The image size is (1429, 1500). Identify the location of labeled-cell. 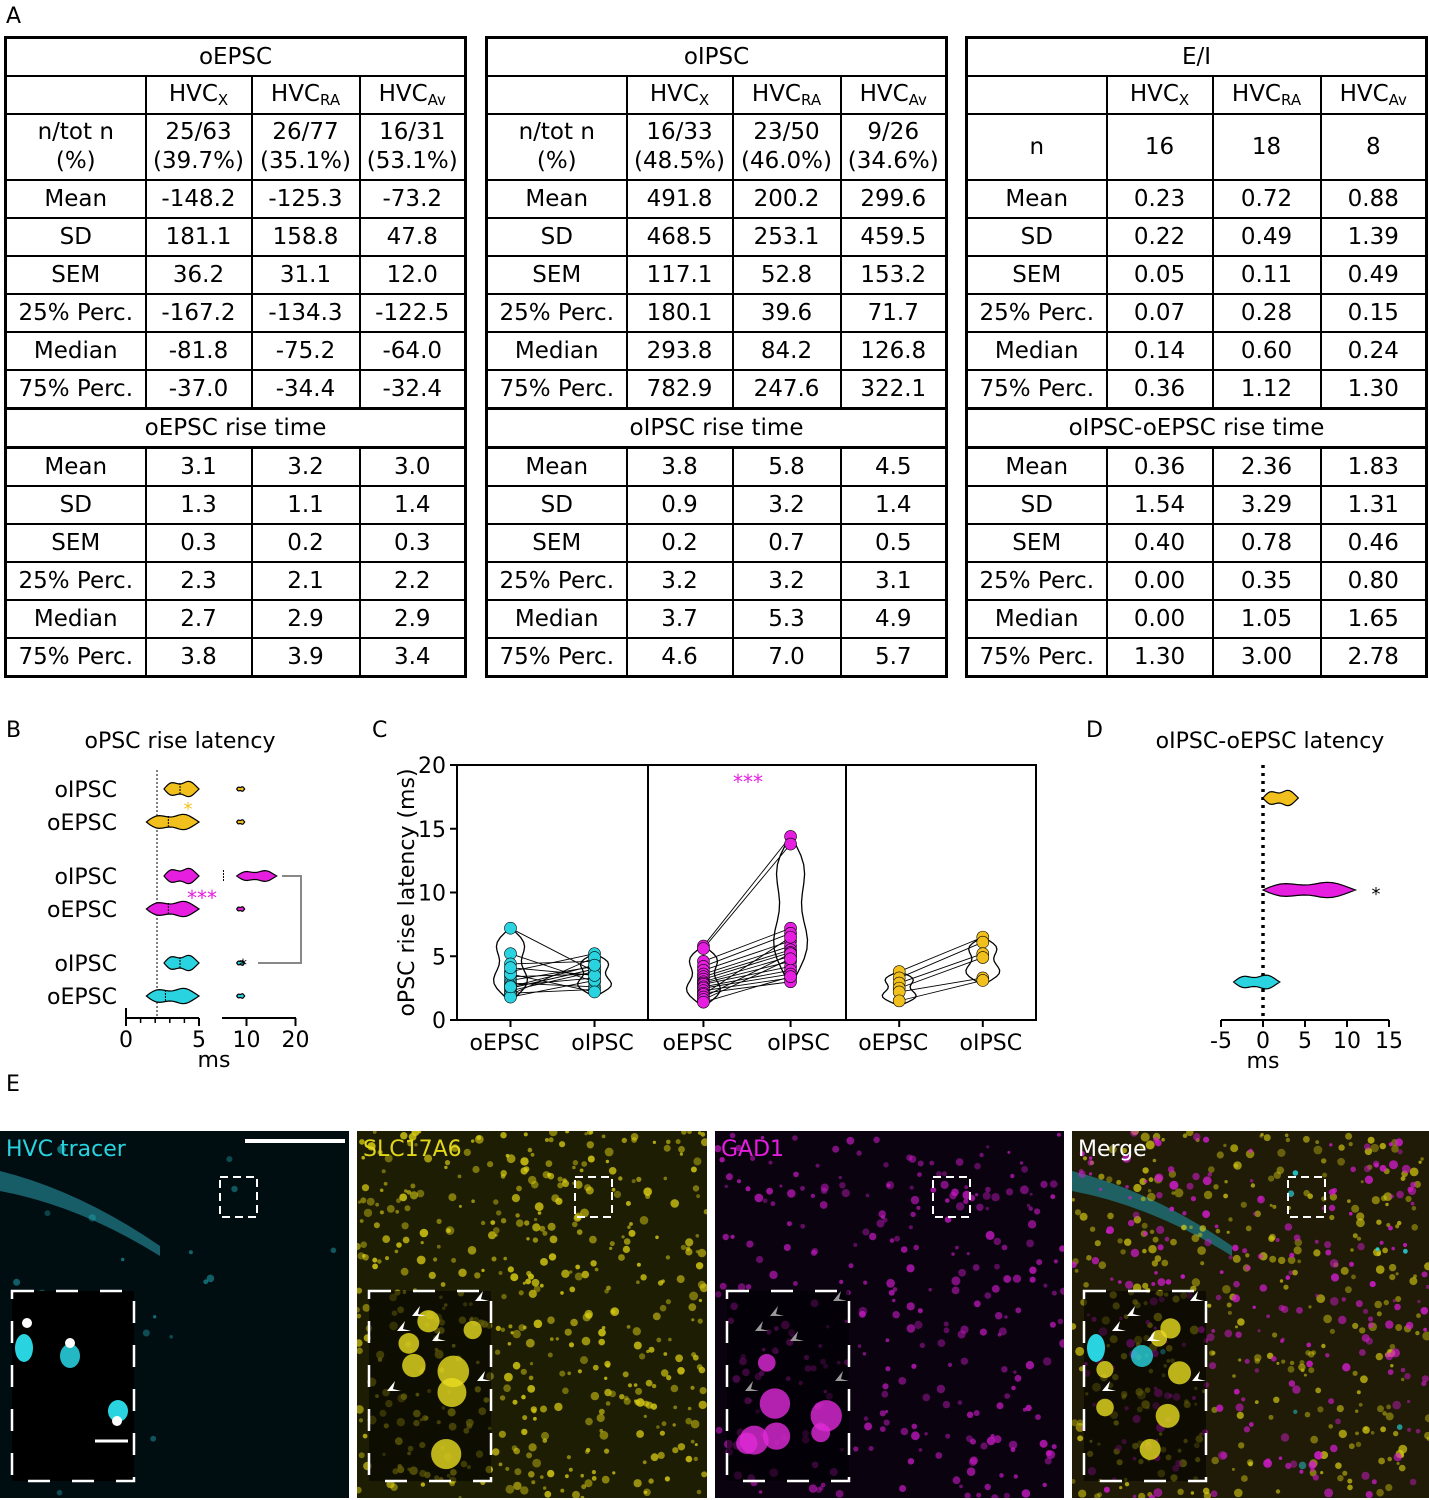
(24, 1348).